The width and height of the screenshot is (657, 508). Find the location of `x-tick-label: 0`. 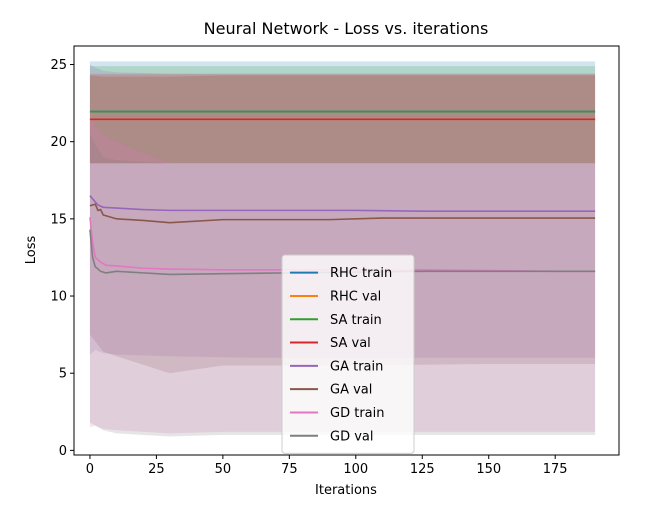

x-tick-label: 0 is located at coordinates (90, 469).